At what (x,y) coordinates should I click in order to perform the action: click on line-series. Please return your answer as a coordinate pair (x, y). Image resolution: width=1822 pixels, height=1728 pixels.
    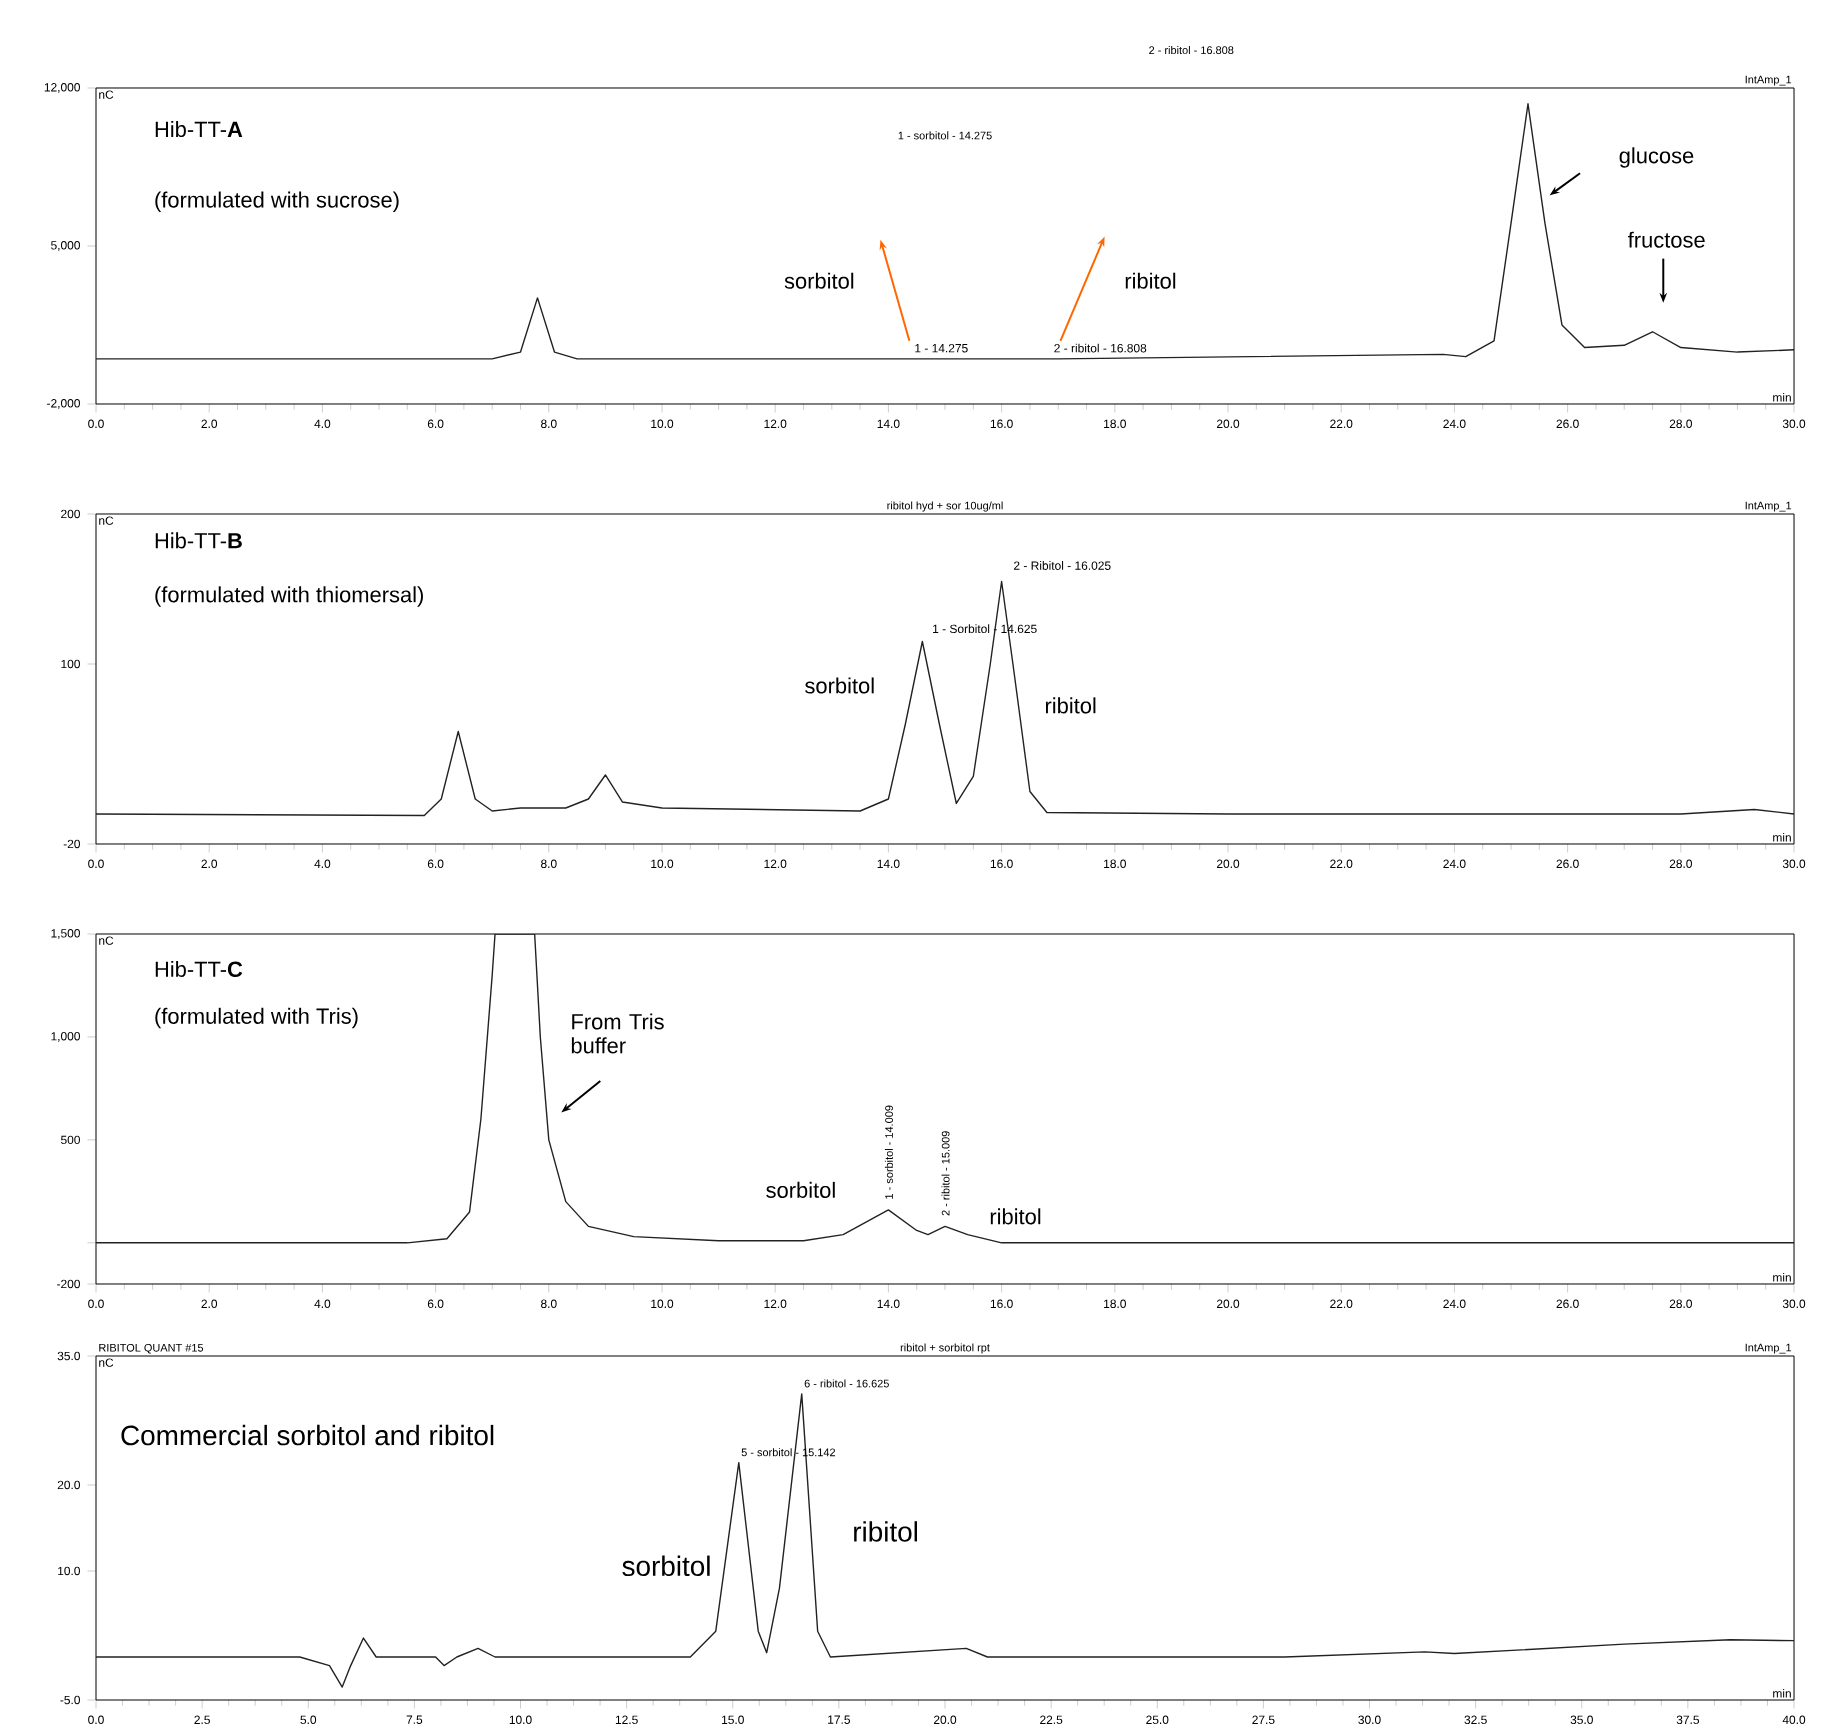
    Looking at the image, I should click on (945, 698).